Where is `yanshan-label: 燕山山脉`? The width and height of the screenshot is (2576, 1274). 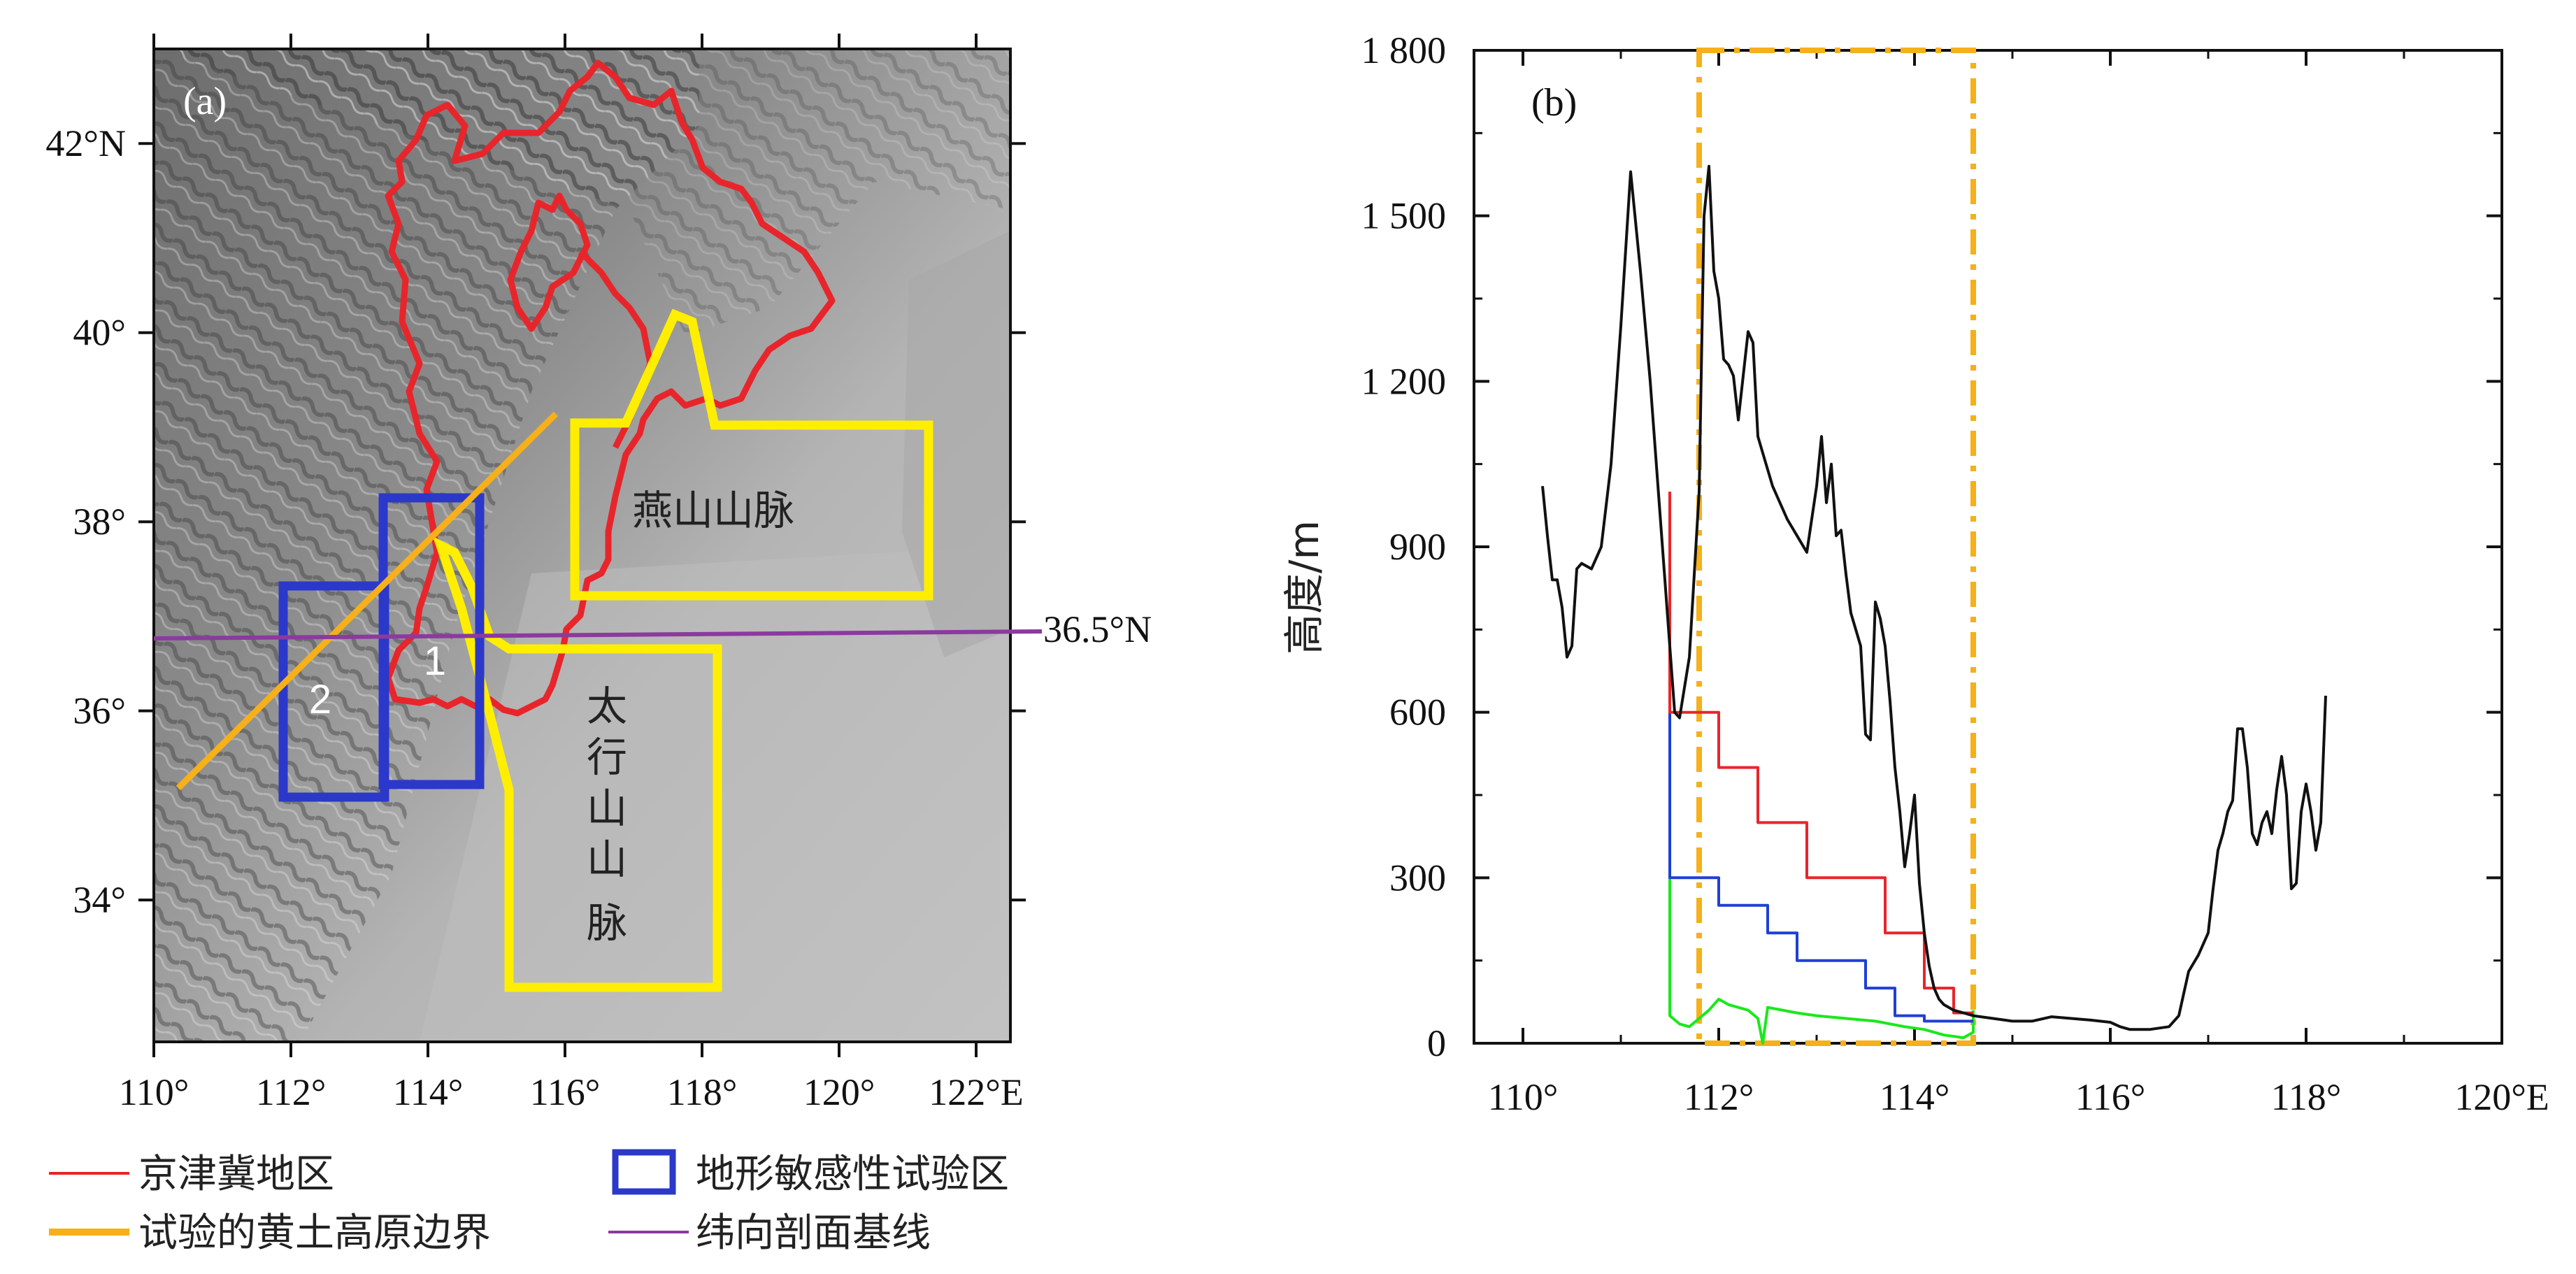
yanshan-label: 燕山山脉 is located at coordinates (713, 511).